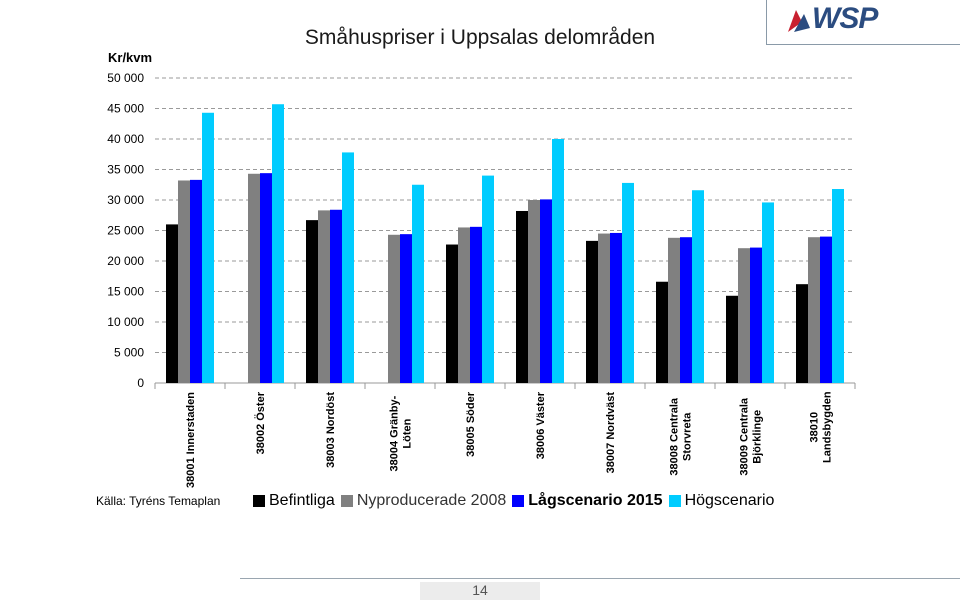 The width and height of the screenshot is (960, 600). What do you see at coordinates (125, 78) in the screenshot?
I see `y-tick-label: 50 000` at bounding box center [125, 78].